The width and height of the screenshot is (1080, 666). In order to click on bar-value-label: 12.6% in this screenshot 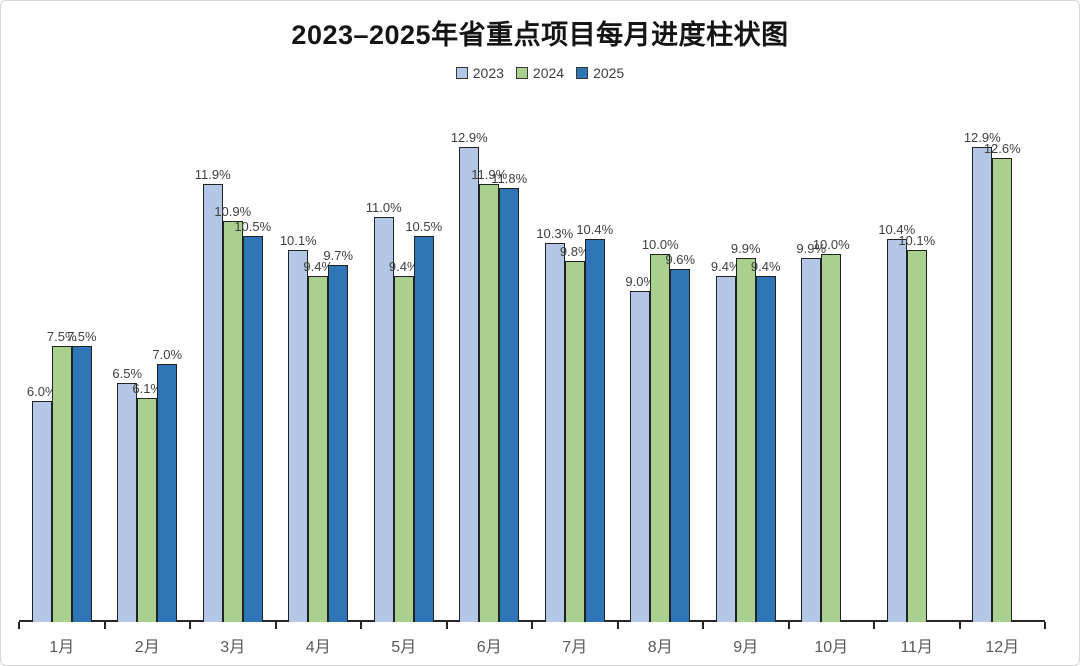, I will do `click(1002, 149)`.